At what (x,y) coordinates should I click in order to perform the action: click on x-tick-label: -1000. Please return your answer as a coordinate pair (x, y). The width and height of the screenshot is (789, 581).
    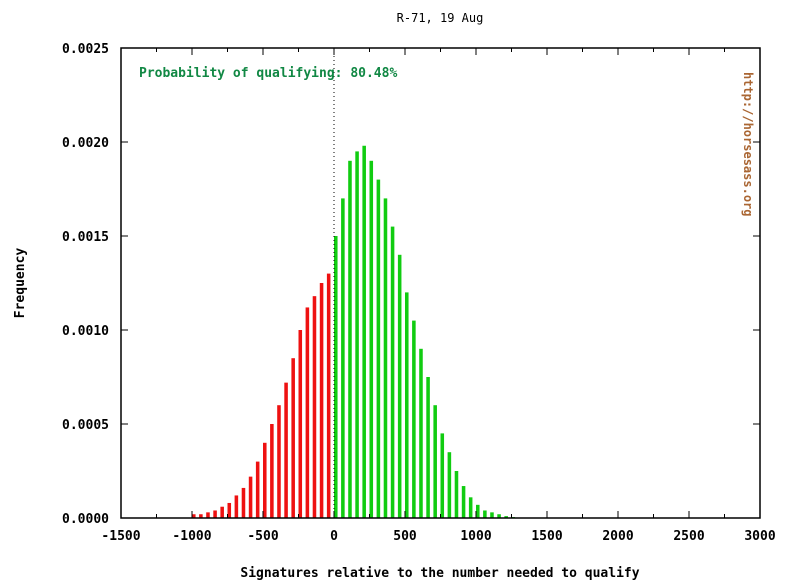
    Looking at the image, I should click on (191, 536).